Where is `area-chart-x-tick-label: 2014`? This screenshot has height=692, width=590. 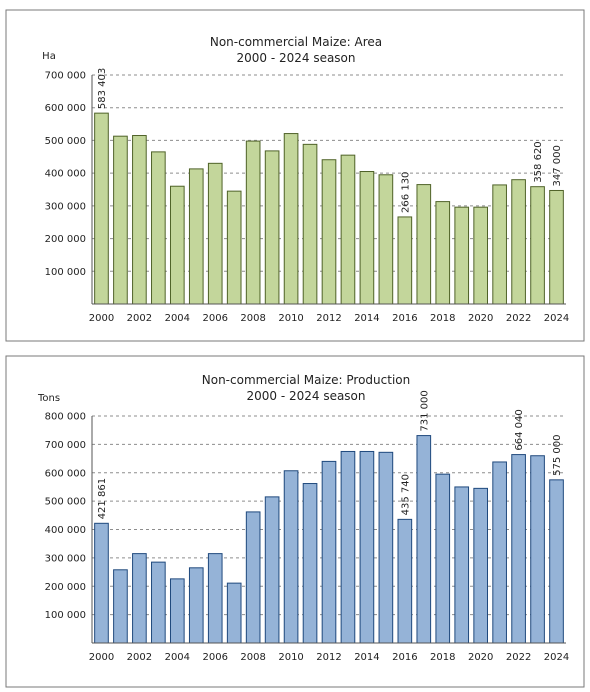 area-chart-x-tick-label: 2014 is located at coordinates (366, 318).